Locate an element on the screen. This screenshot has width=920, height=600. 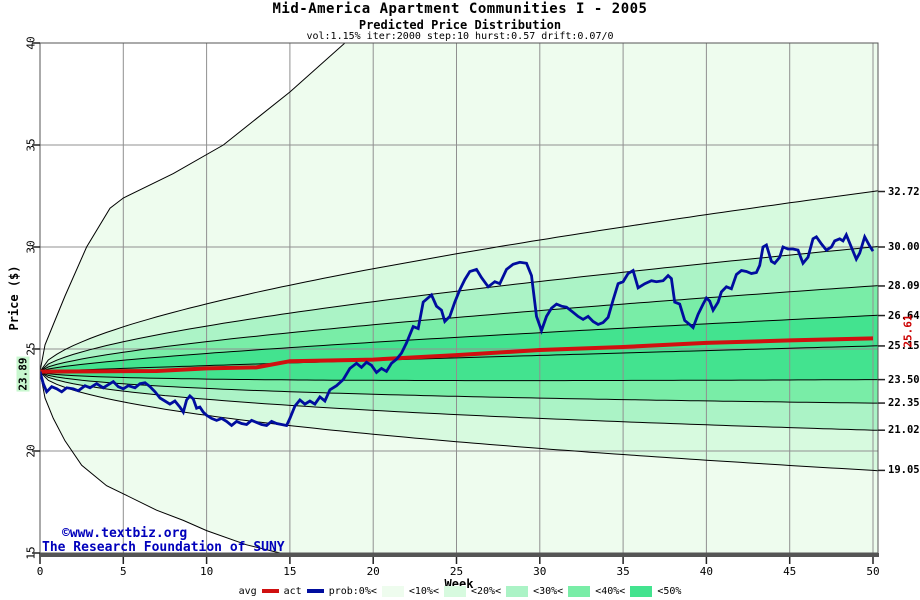
legend-act-label: act is located at coordinates (292, 591).